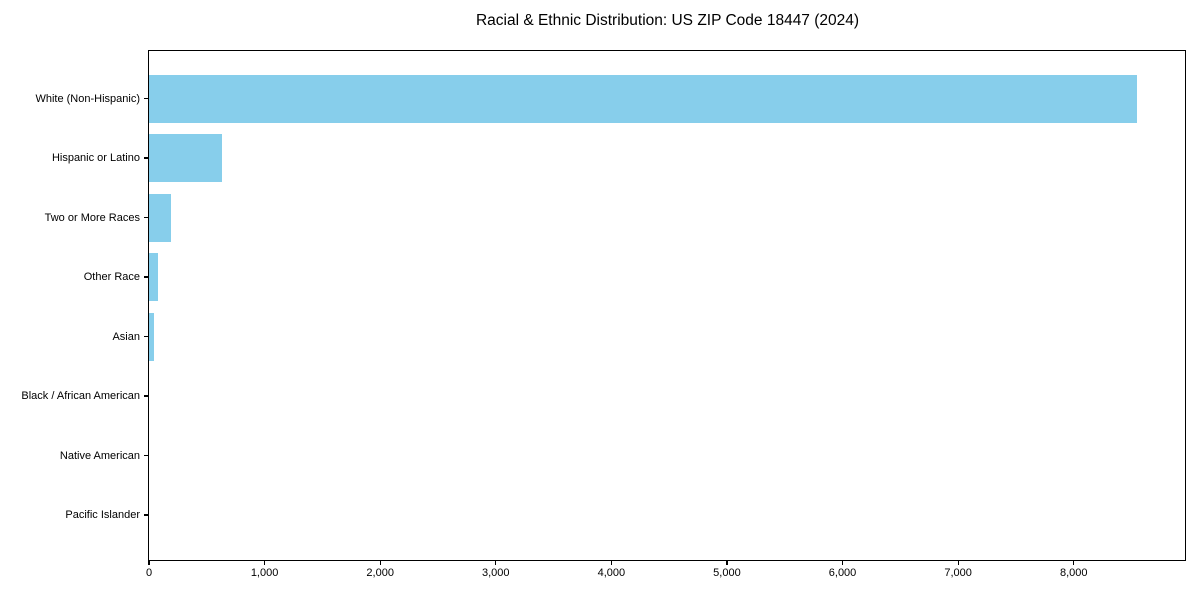 The image size is (1200, 600). Describe the element at coordinates (87, 98) in the screenshot. I see `y-tick-label: White (Non-Hispanic)` at that location.